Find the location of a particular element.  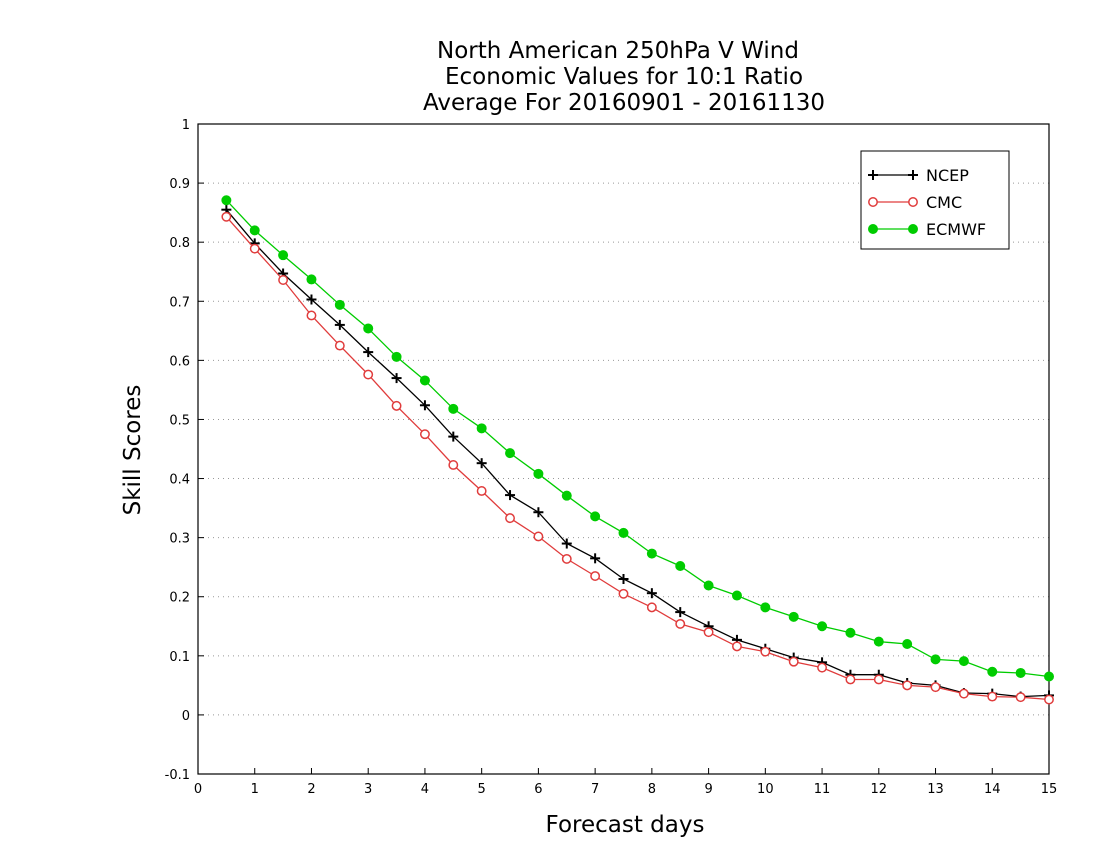

y-tick-label: 0.6 is located at coordinates (179, 361).